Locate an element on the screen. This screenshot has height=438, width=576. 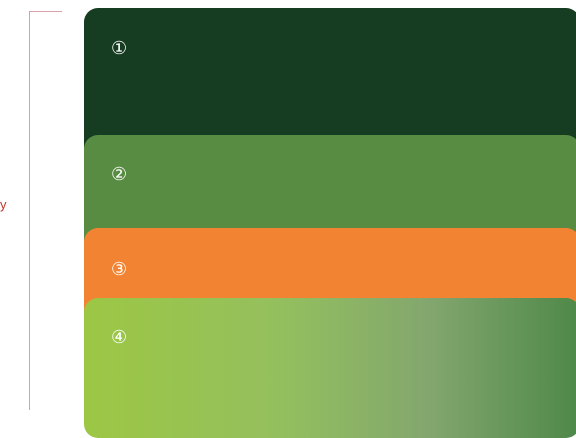
bracket-top-line is located at coordinates (45, 11).